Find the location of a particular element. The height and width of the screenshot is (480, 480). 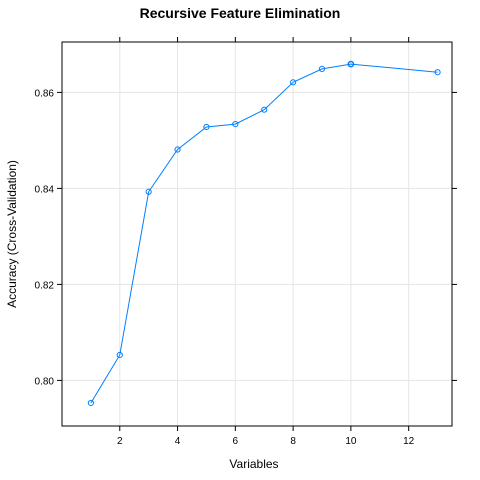

y-axis-label: Accuracy (Cross-Validation) is located at coordinates (12, 234).